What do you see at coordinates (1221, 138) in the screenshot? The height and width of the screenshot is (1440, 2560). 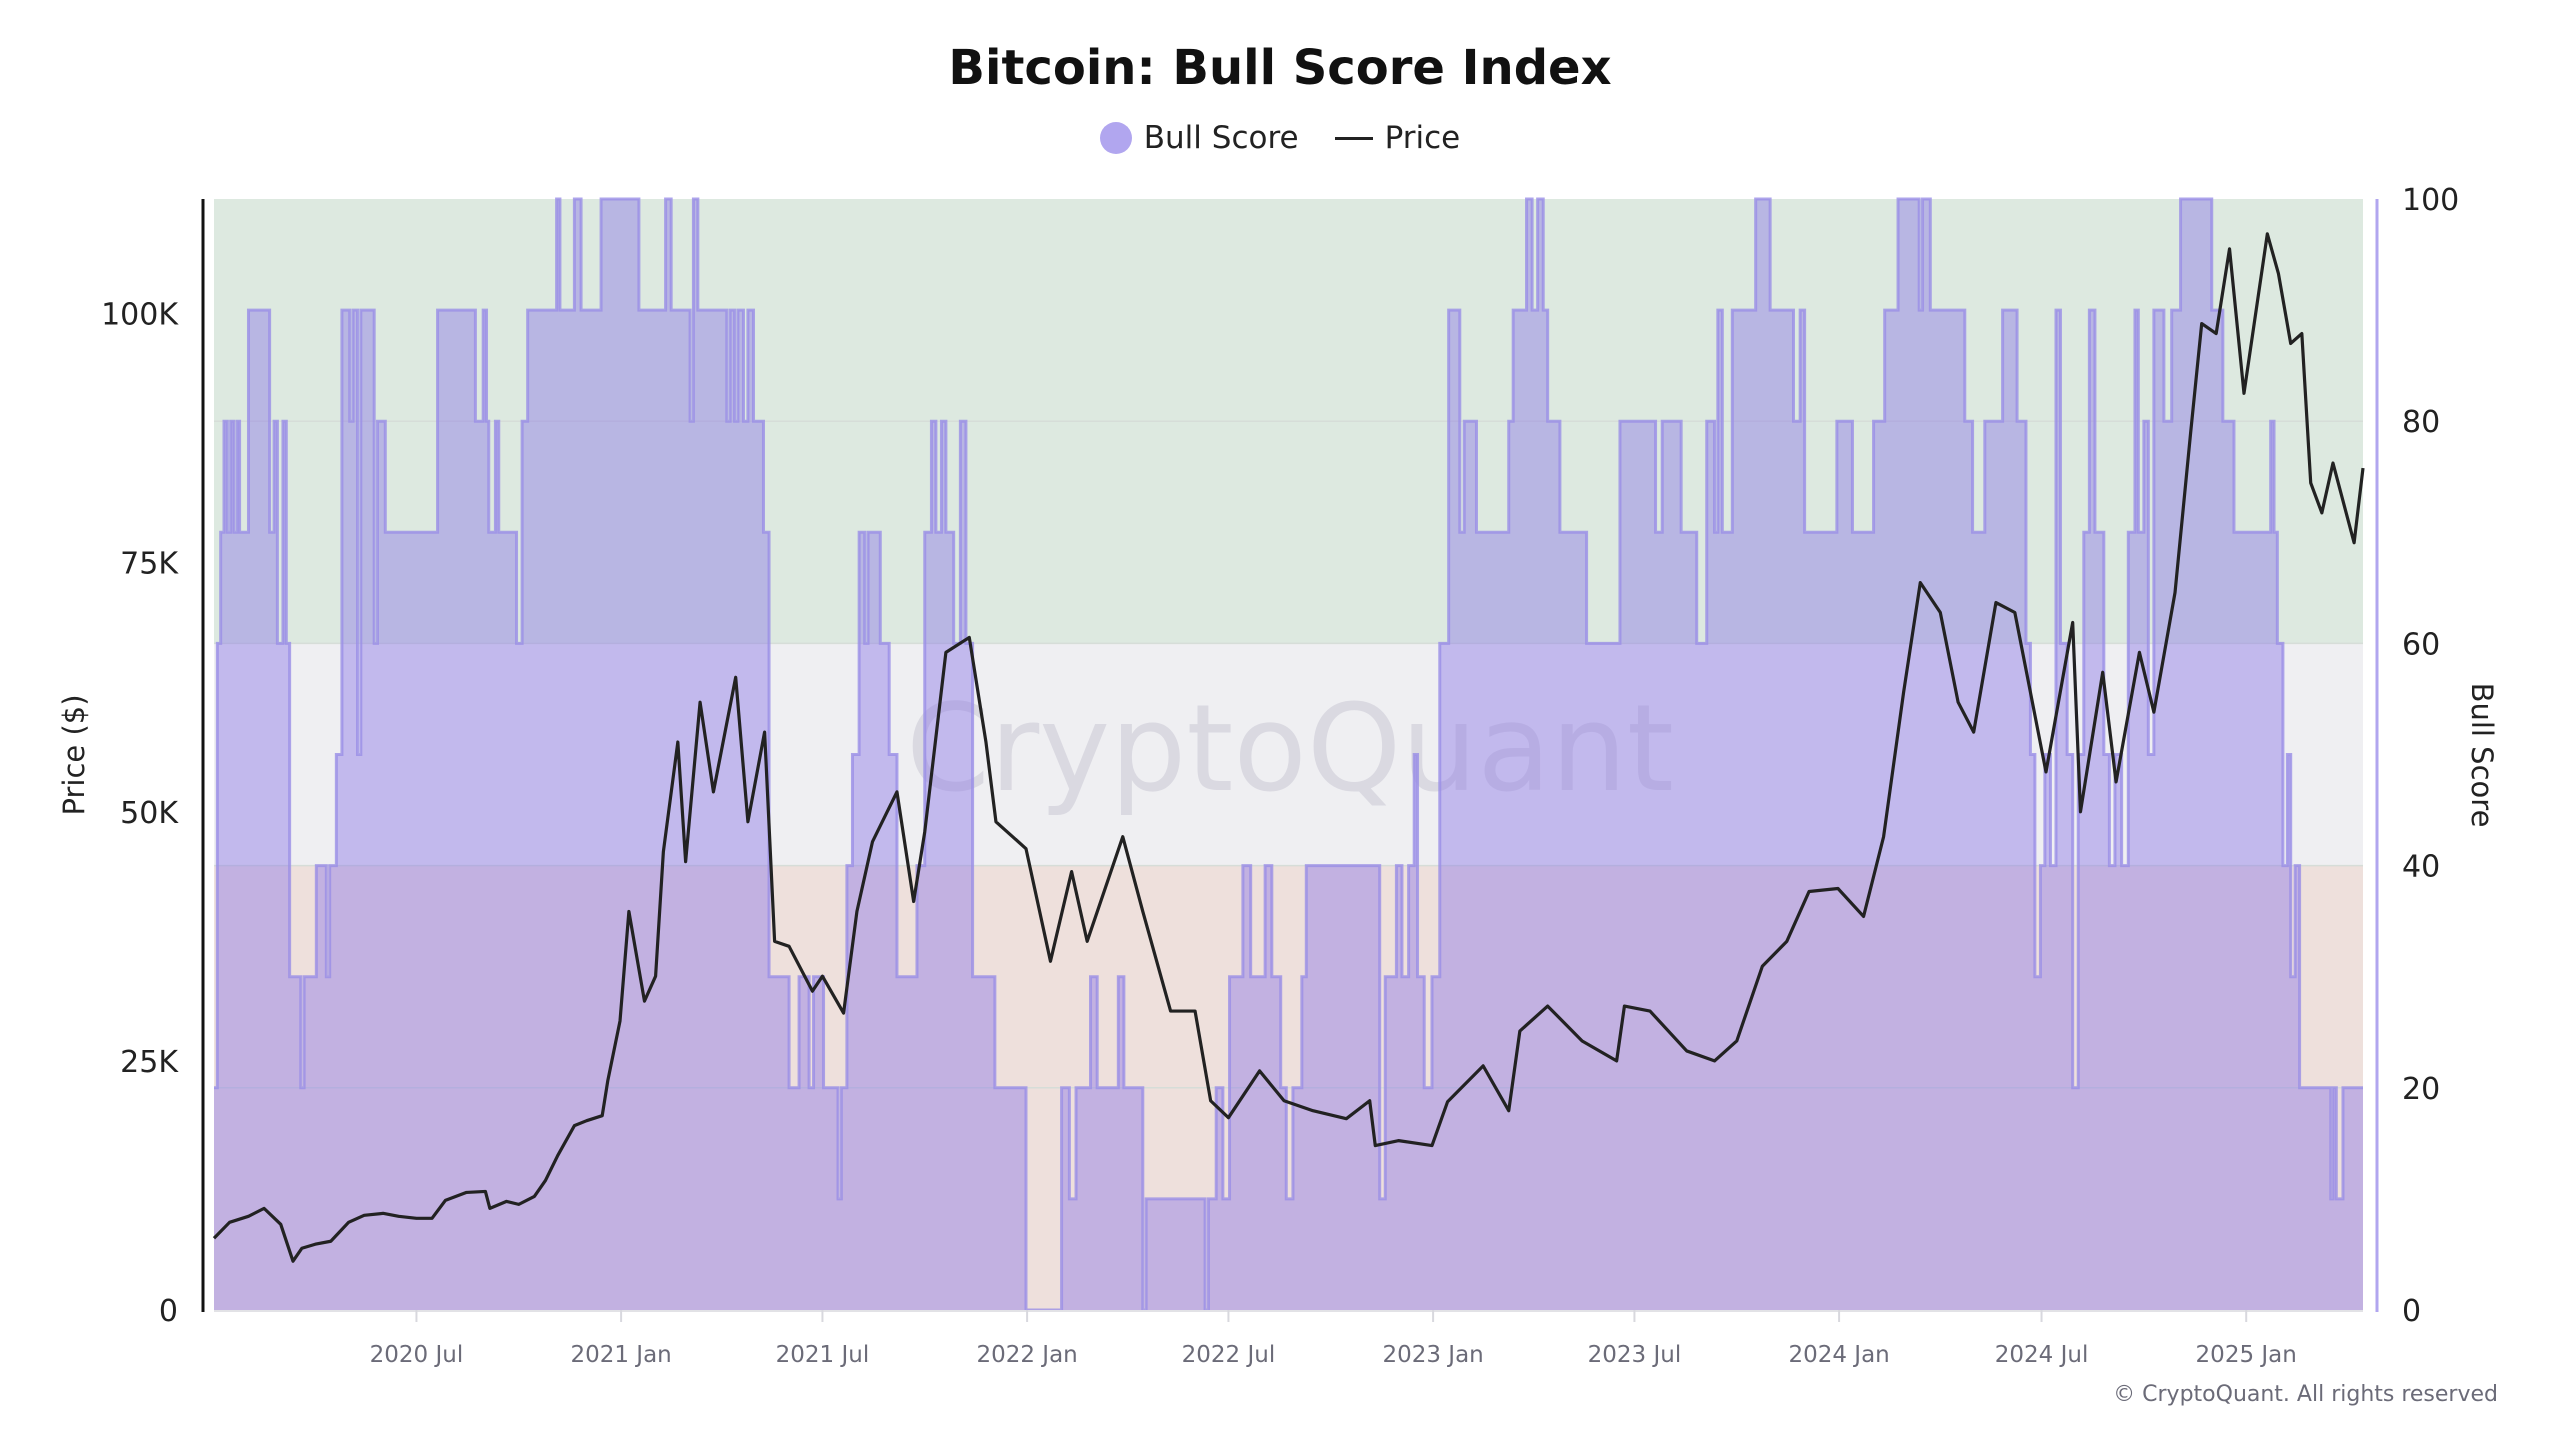 I see `legend-label: Bull Score` at bounding box center [1221, 138].